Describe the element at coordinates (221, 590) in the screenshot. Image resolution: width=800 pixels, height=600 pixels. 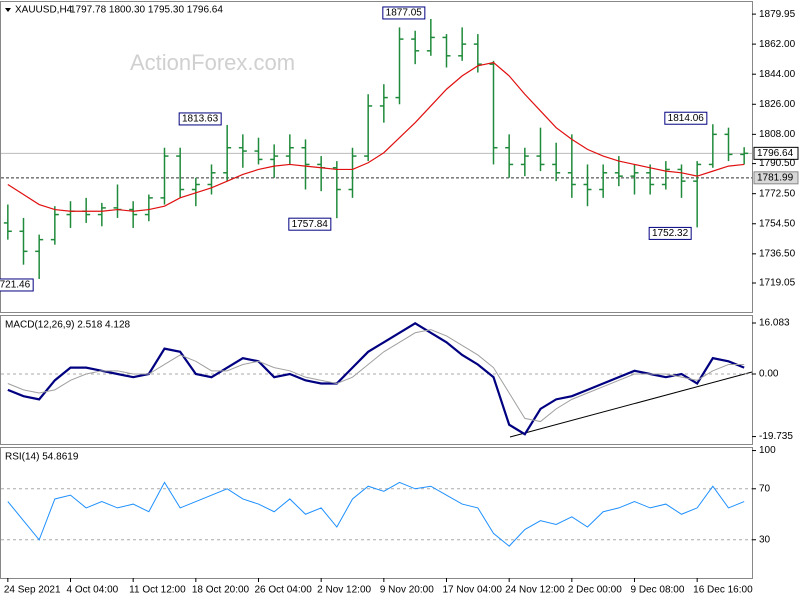
I see `x-tick-label: 18 Oct 20:00` at that location.